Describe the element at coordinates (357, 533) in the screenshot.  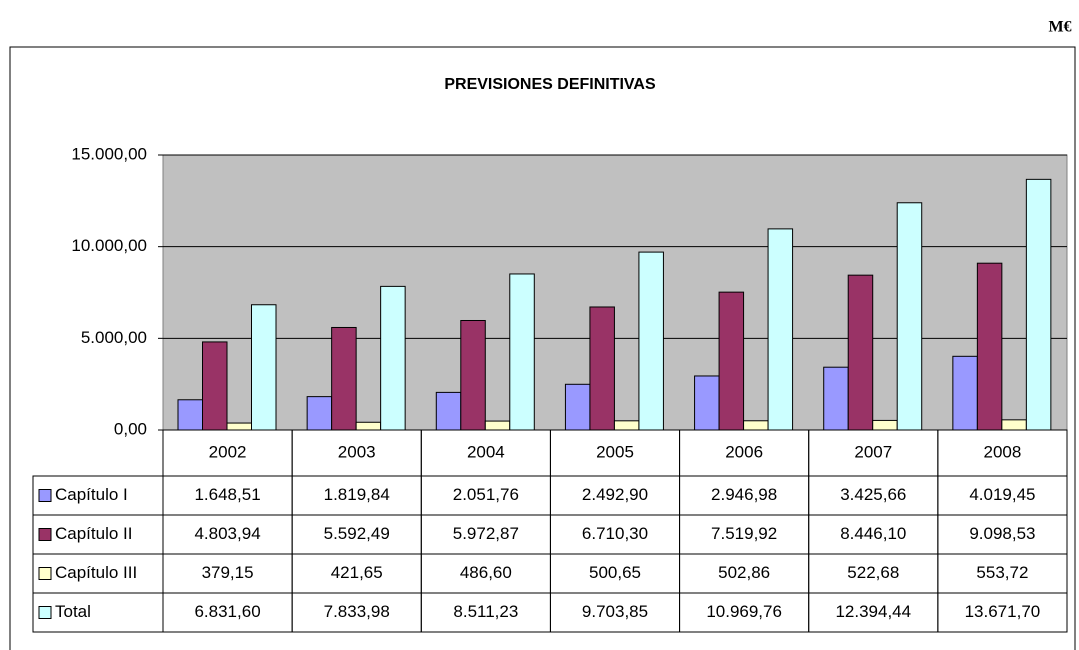
I see `table-value: 5.592,49` at that location.